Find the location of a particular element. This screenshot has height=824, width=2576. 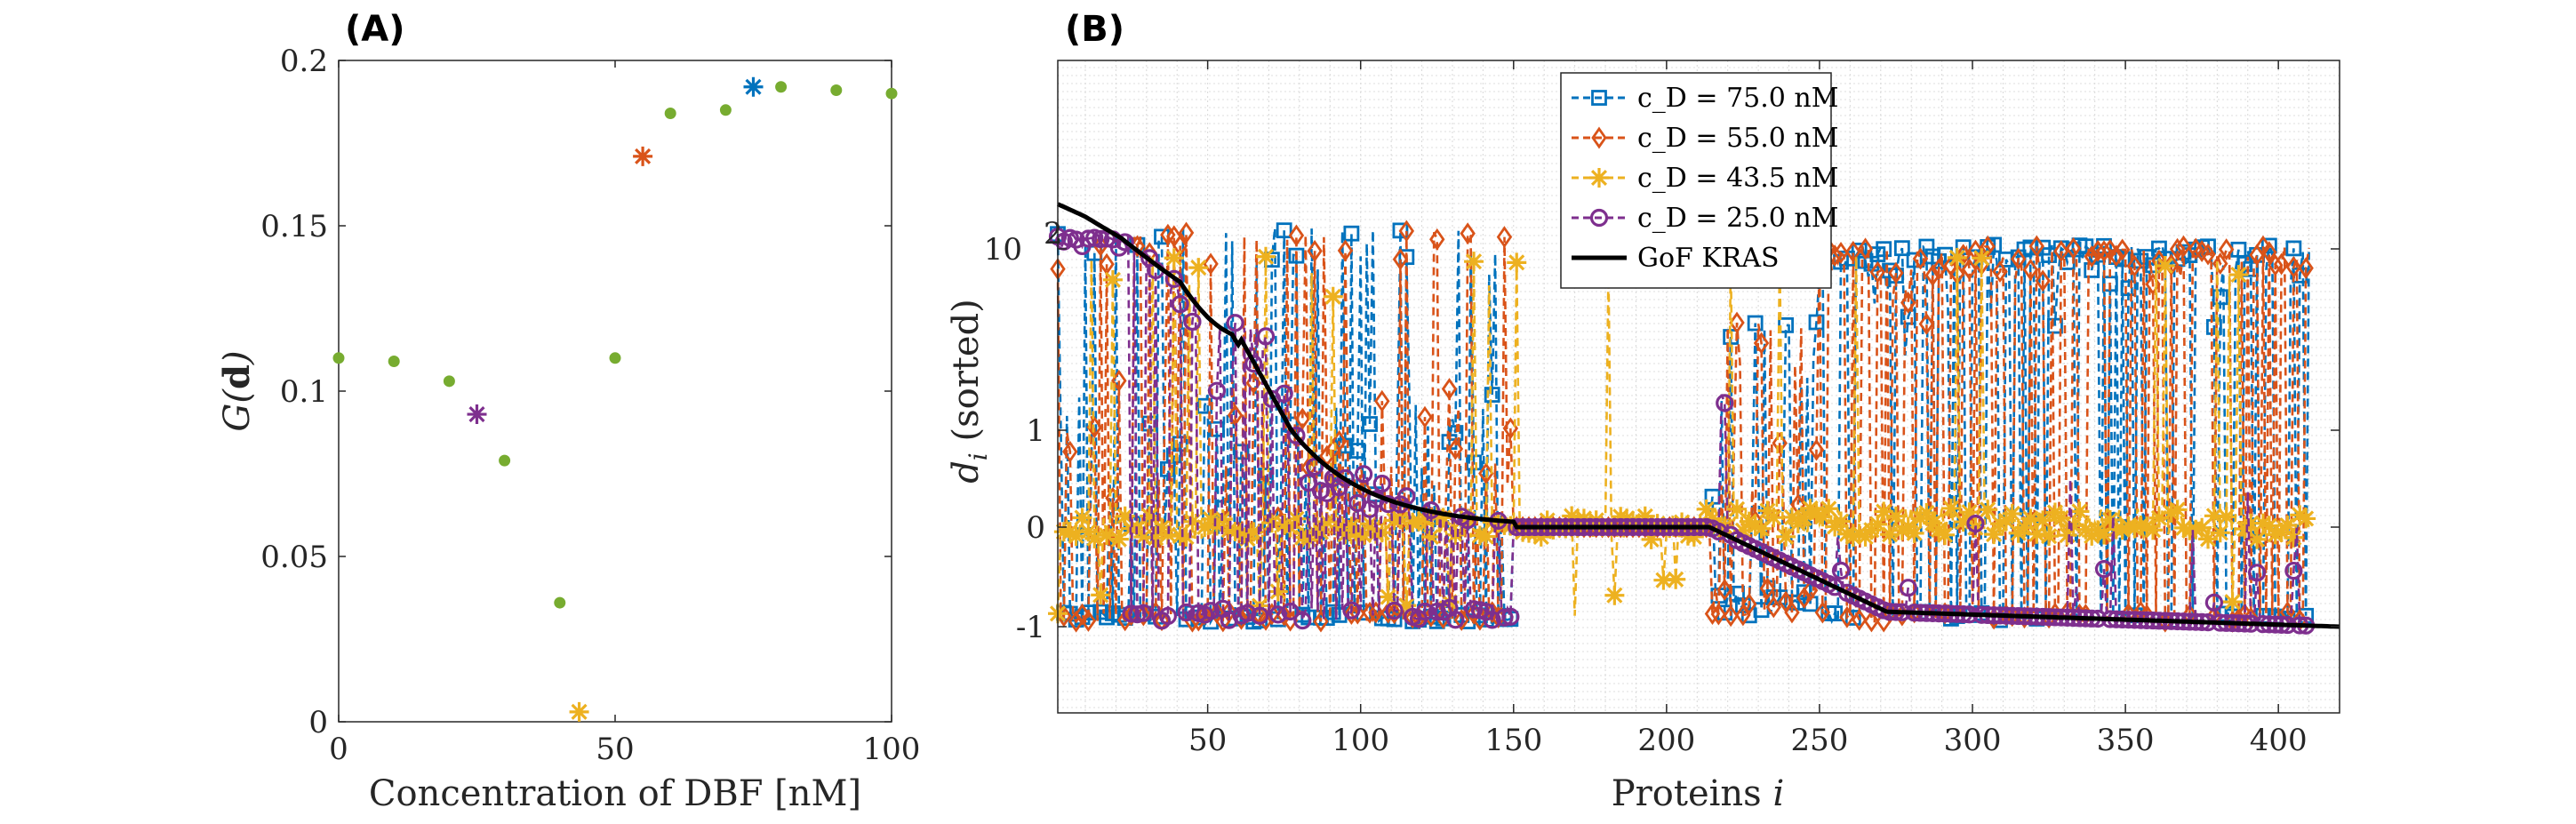

panel-a-xlabel: Concentration of DBF [nM] is located at coordinates (615, 793).